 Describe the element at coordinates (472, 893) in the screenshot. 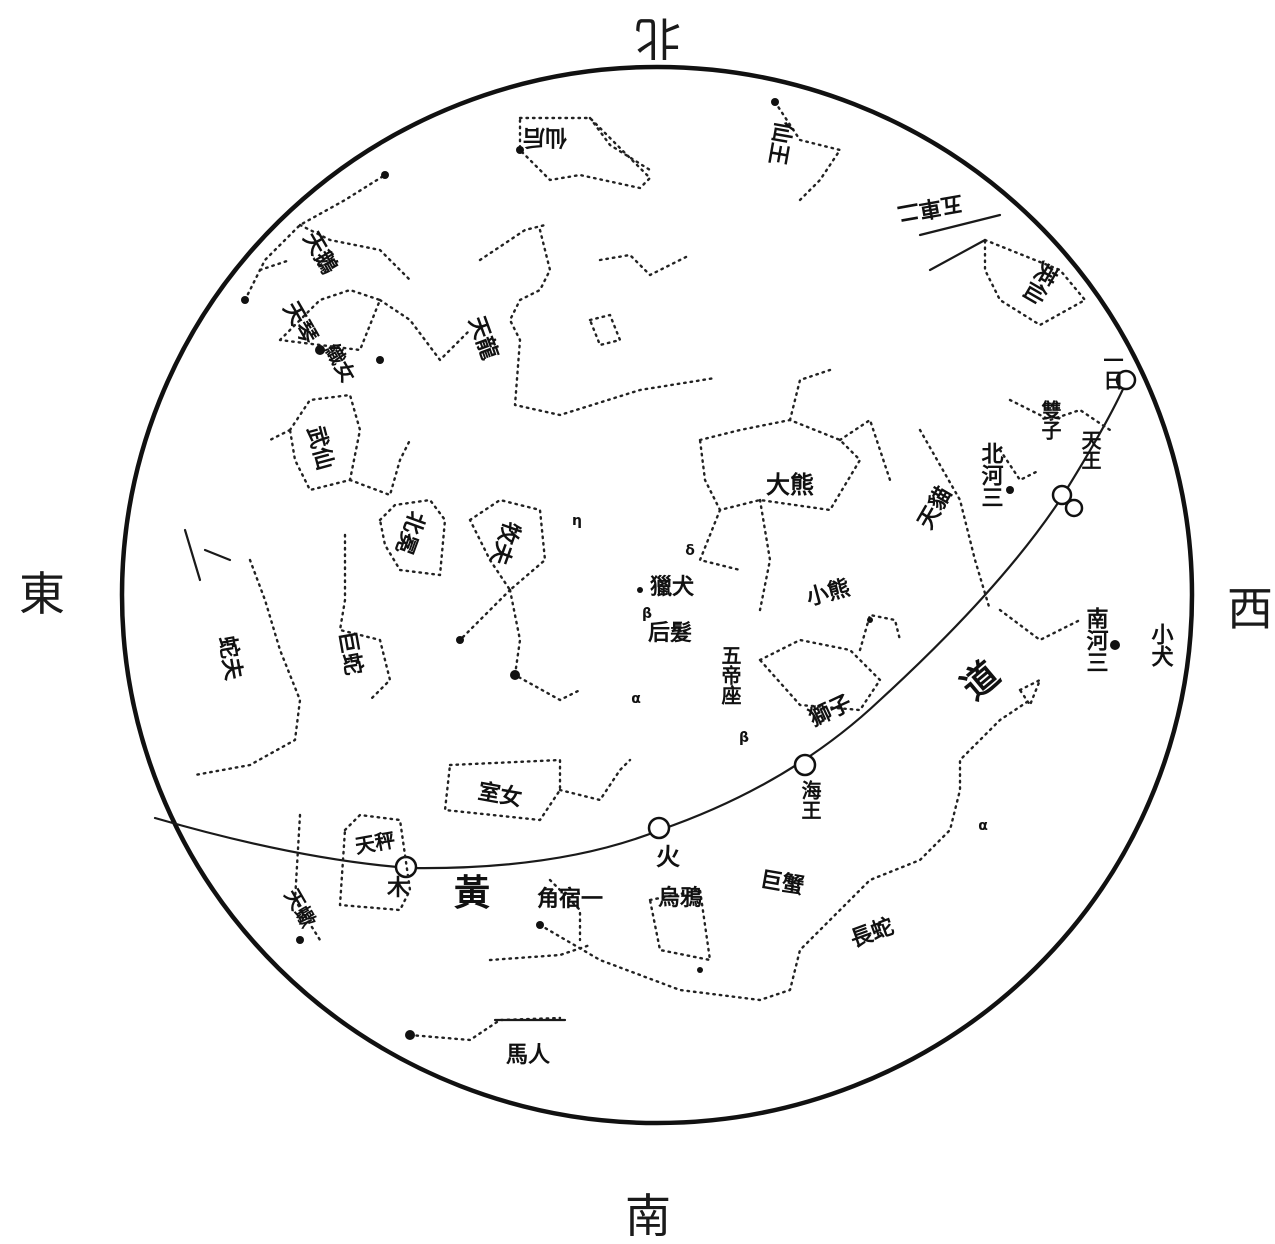

I see `ecliptic-label-huang: 黃` at that location.